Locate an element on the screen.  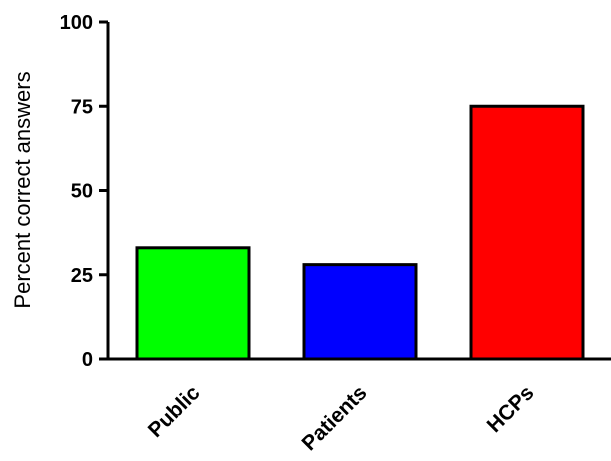
x-category-label: HCPs is located at coordinates (511, 409).